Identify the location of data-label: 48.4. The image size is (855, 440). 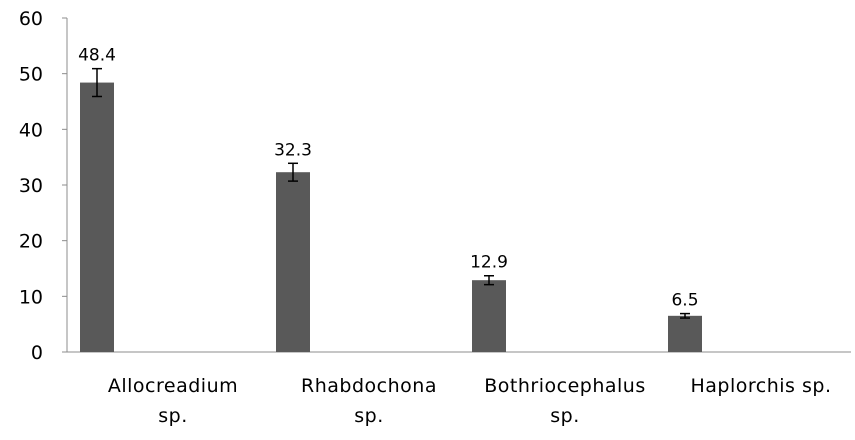
(97, 56).